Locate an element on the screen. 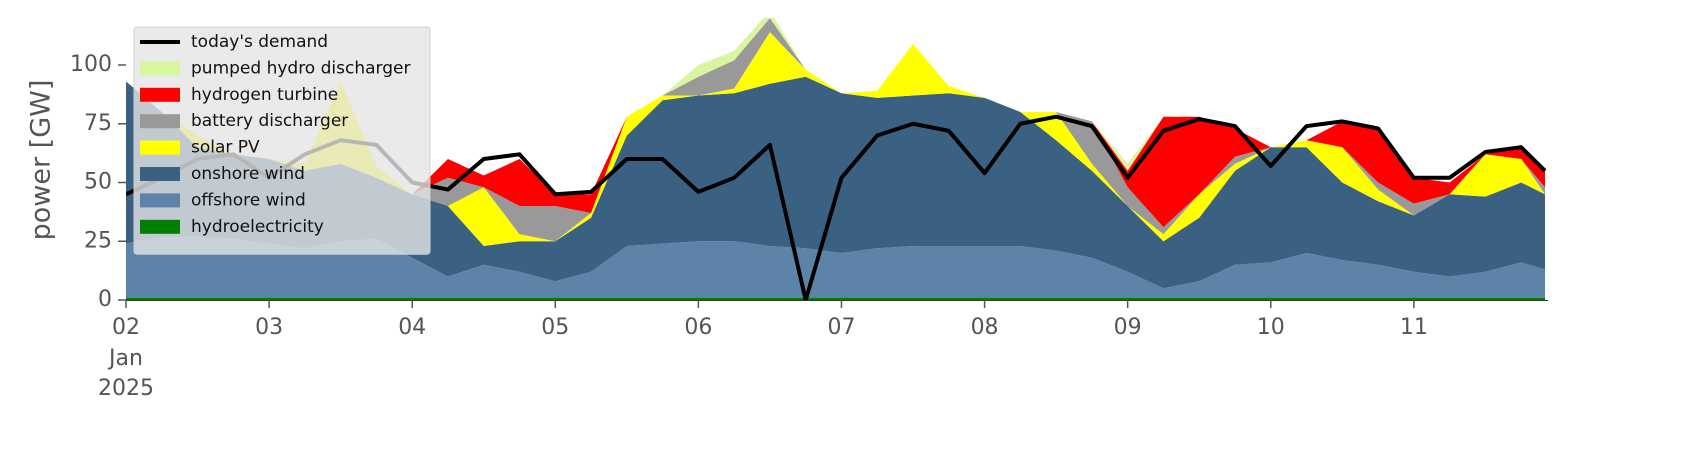 The image size is (1706, 460). legend-label: hydrogen turbine is located at coordinates (264, 95).